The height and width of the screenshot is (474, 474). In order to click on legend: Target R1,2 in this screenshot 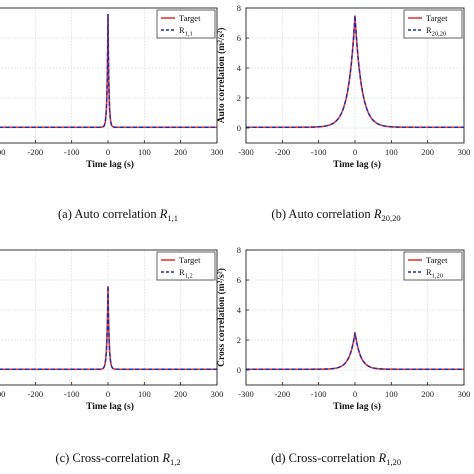, I will do `click(186, 266)`.